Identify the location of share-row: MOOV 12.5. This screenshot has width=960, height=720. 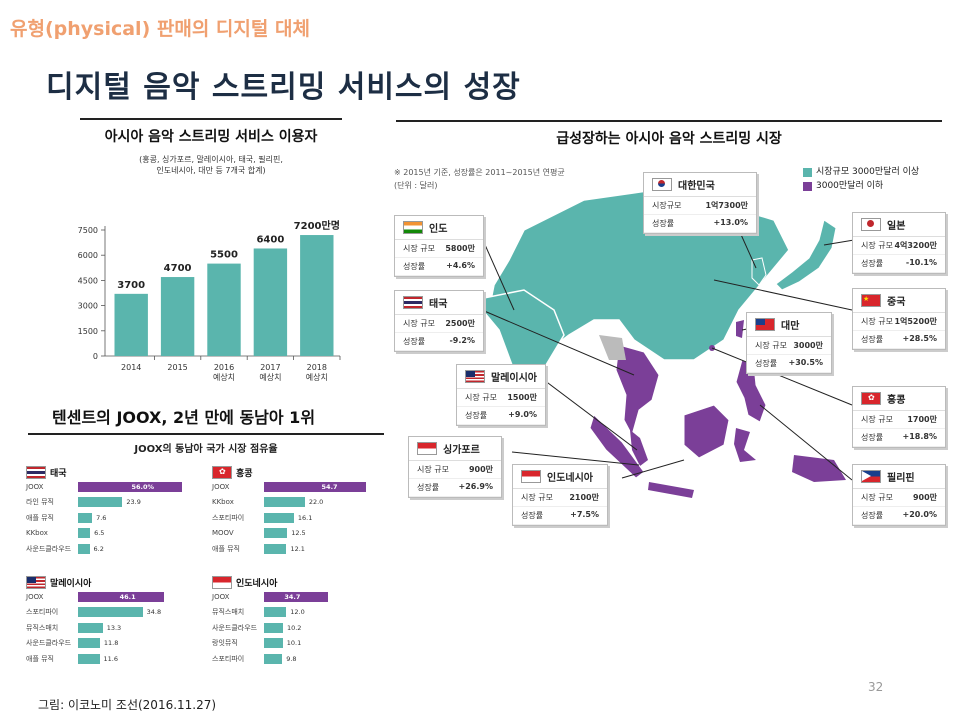
(300, 534).